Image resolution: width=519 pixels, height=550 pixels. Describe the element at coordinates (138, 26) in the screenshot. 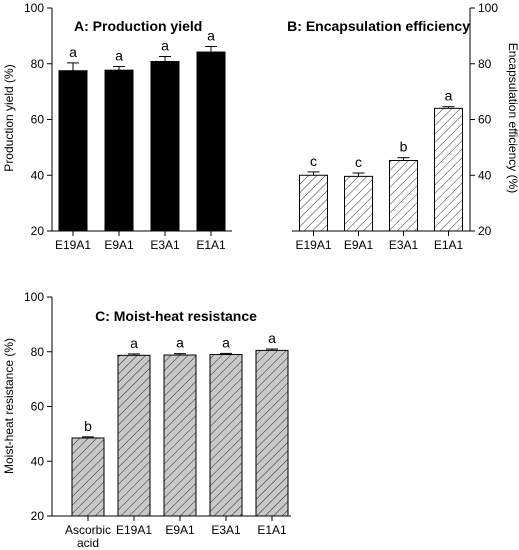

I see `panel-title: A: Production yield` at that location.